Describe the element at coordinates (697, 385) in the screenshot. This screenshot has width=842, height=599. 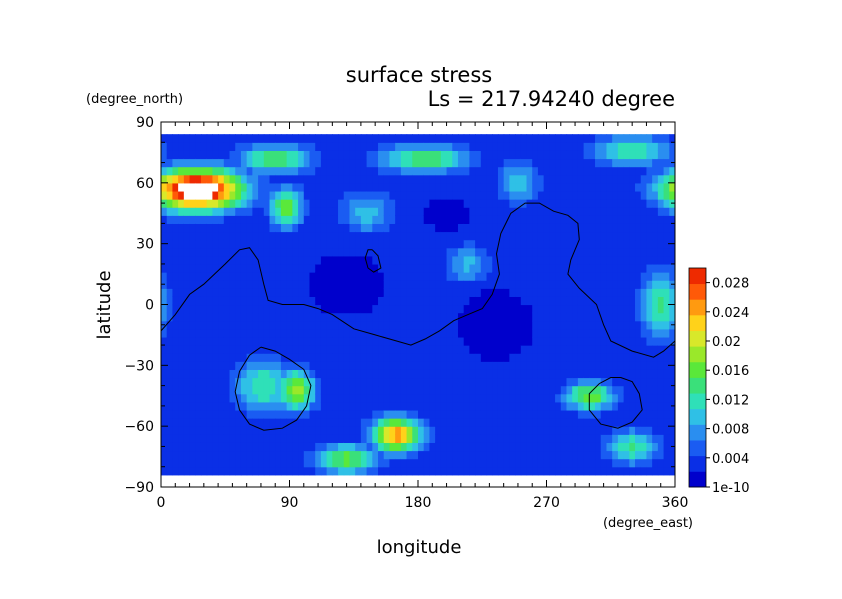
I see `colorbar-segment` at that location.